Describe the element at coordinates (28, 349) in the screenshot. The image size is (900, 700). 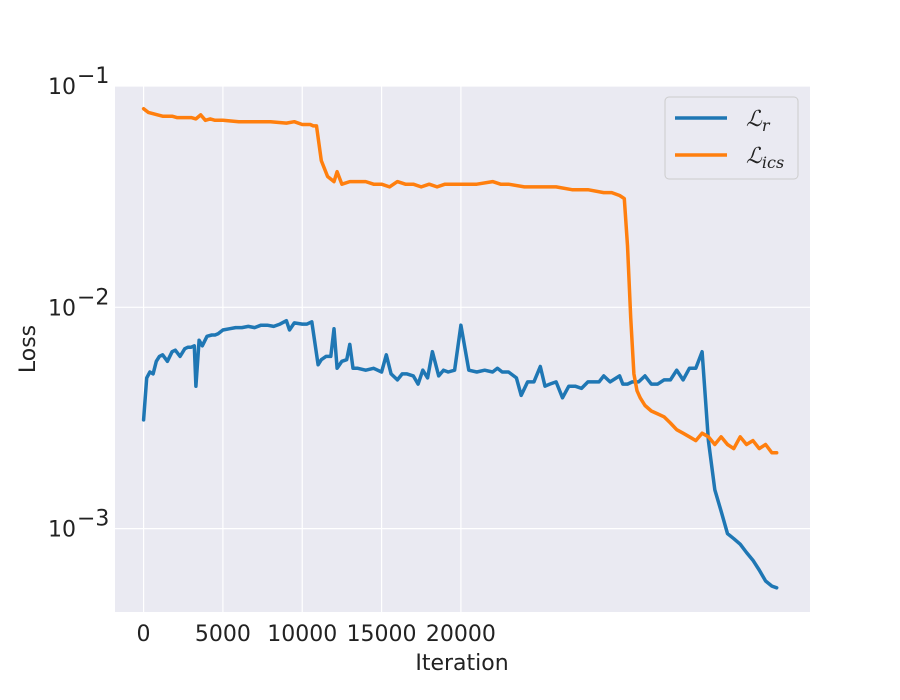
I see `y-axis-label: Loss` at that location.